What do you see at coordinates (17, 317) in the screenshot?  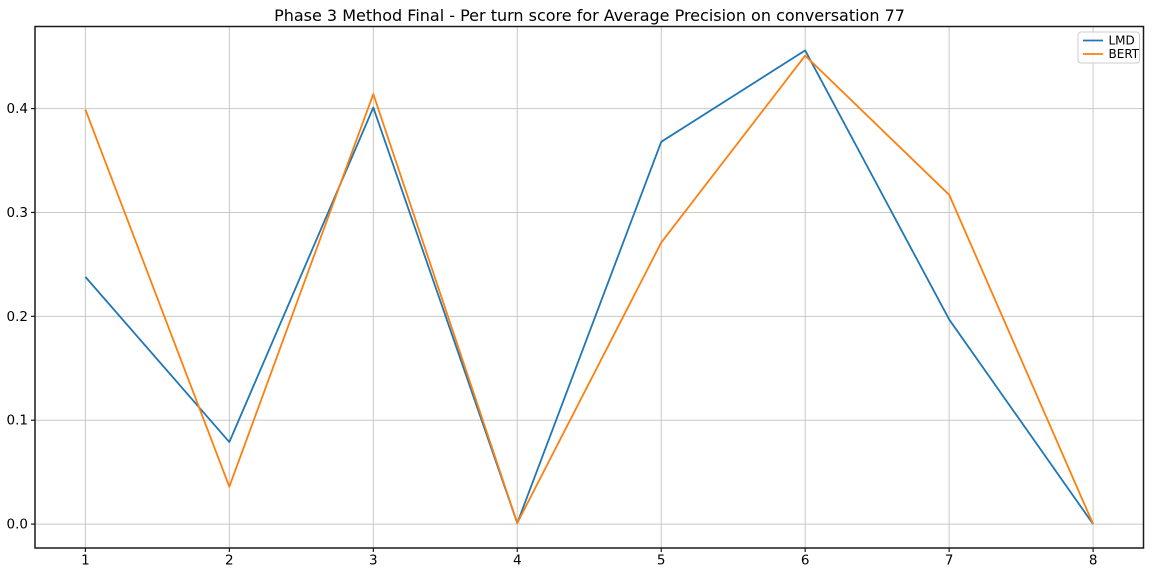 I see `y-tick-label: 0.2` at bounding box center [17, 317].